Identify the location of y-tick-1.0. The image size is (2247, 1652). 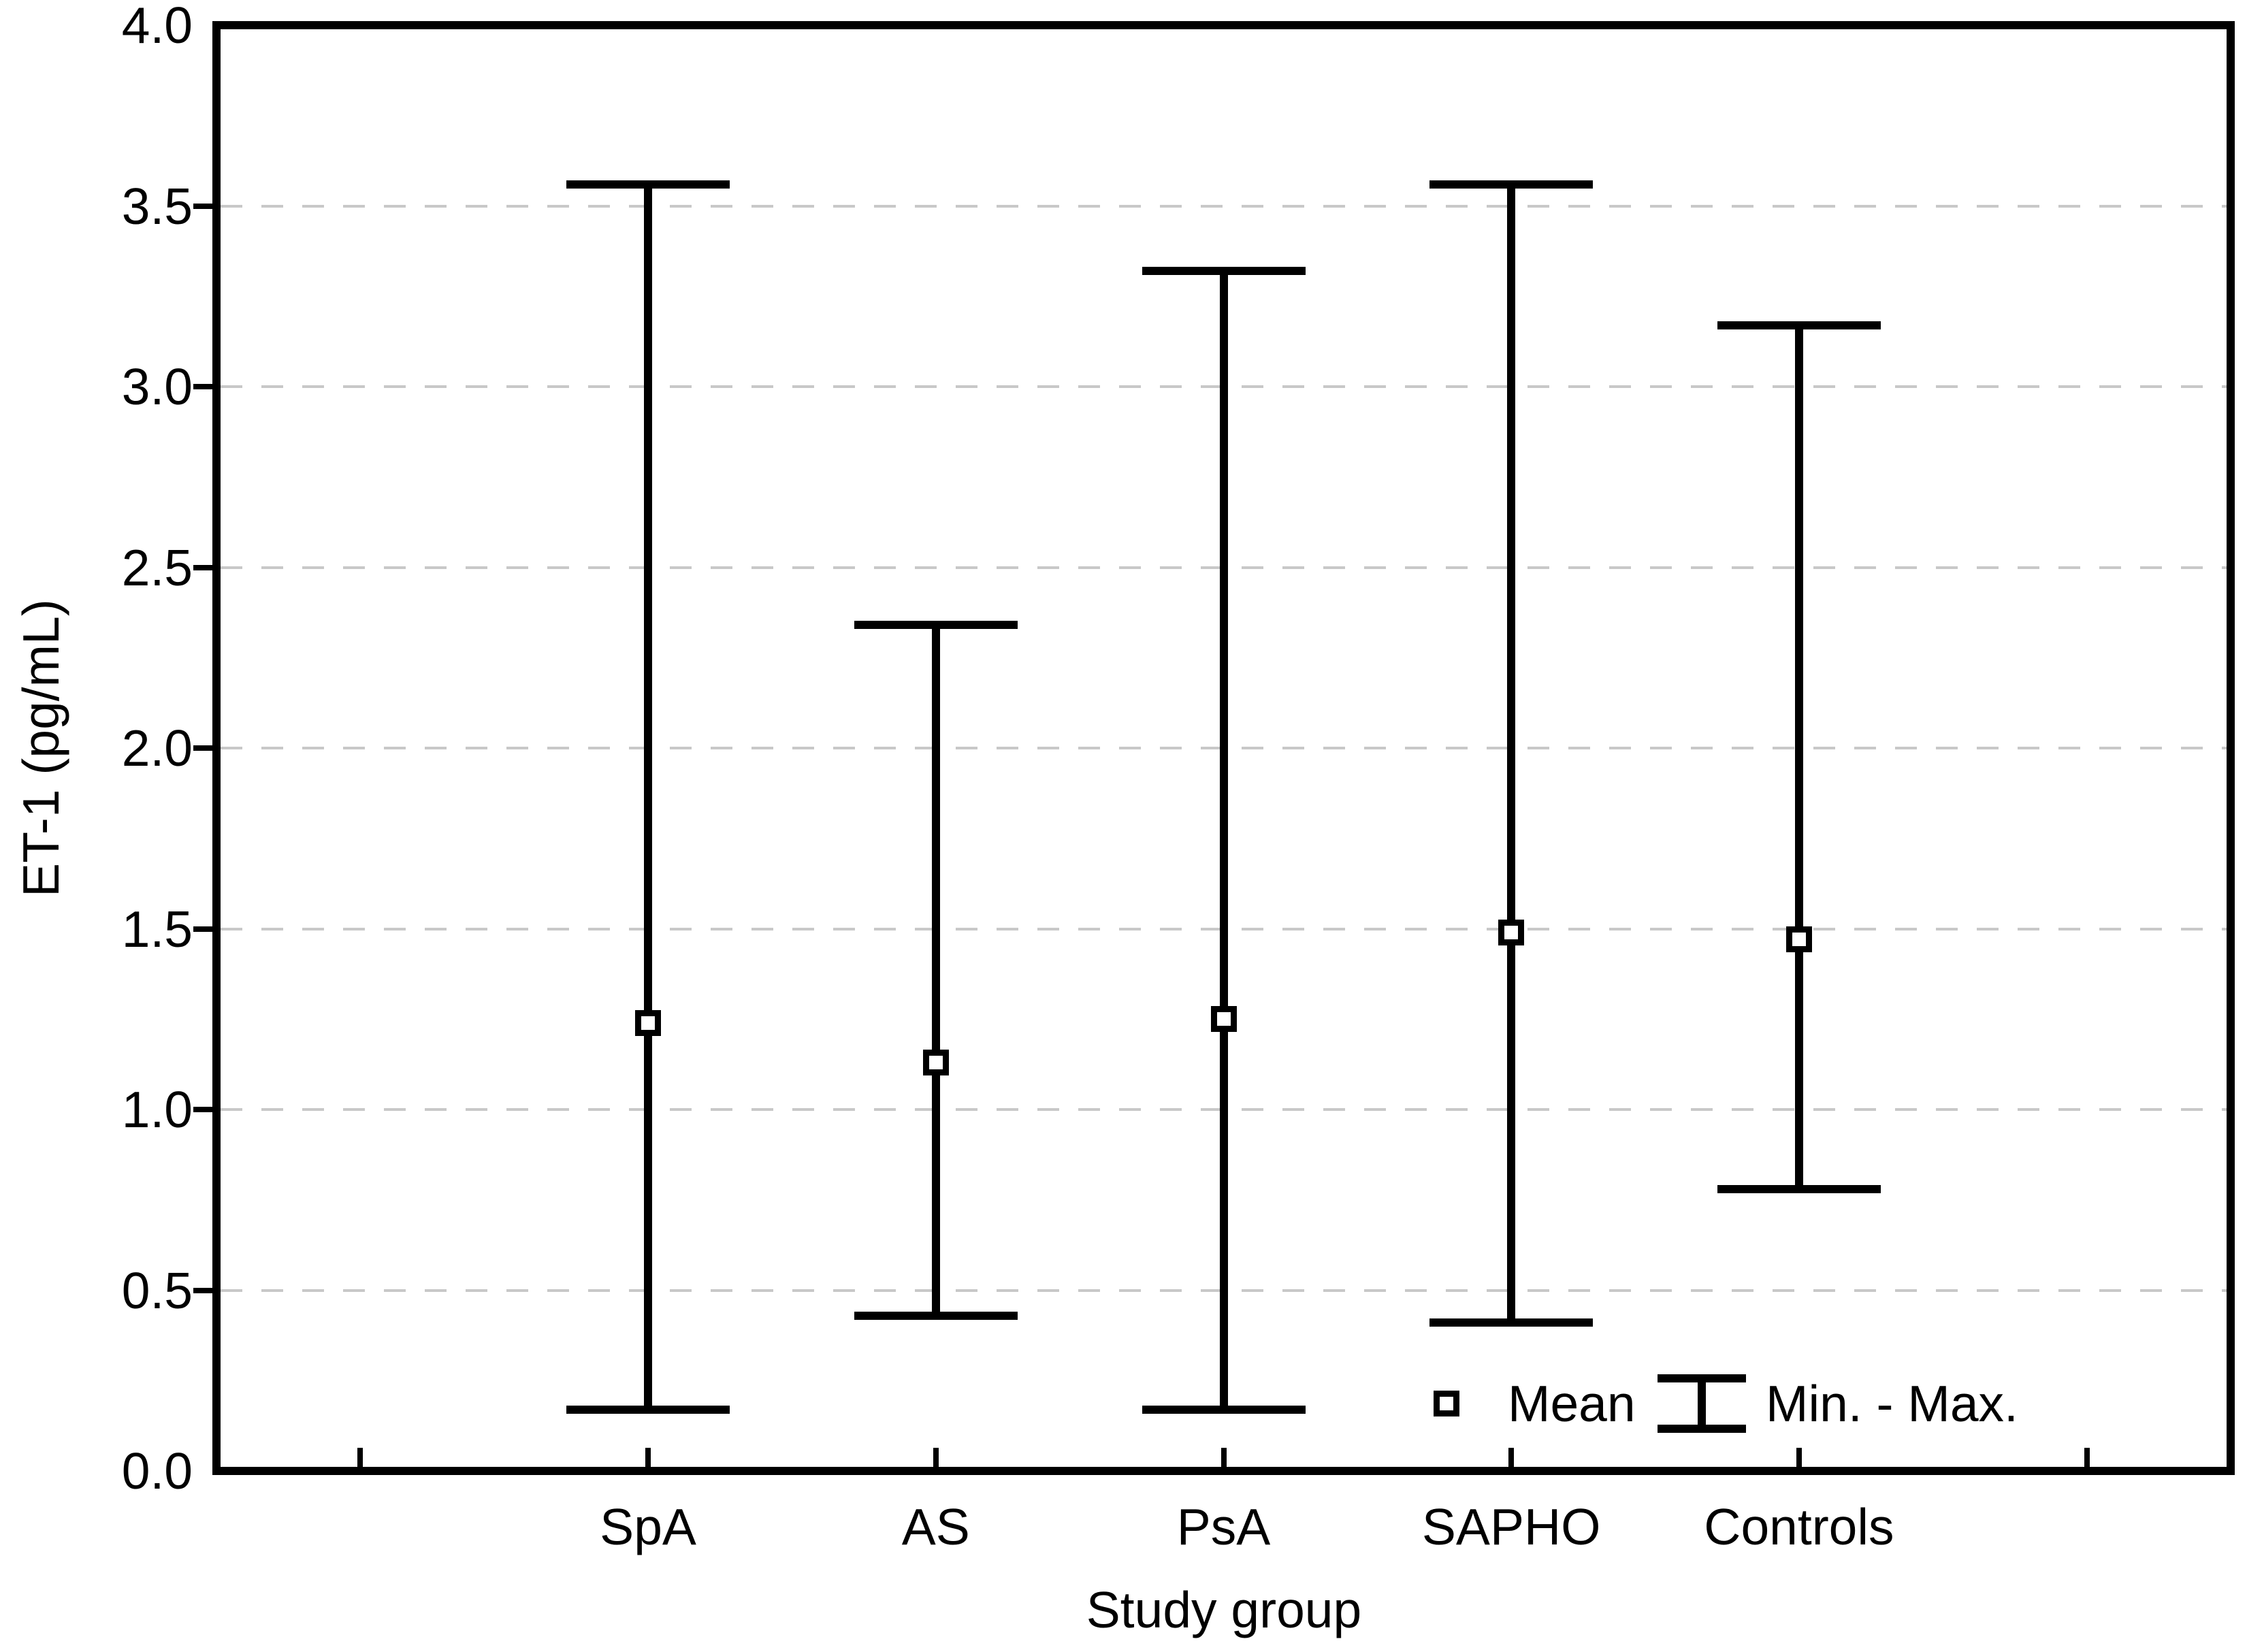
(202, 1109).